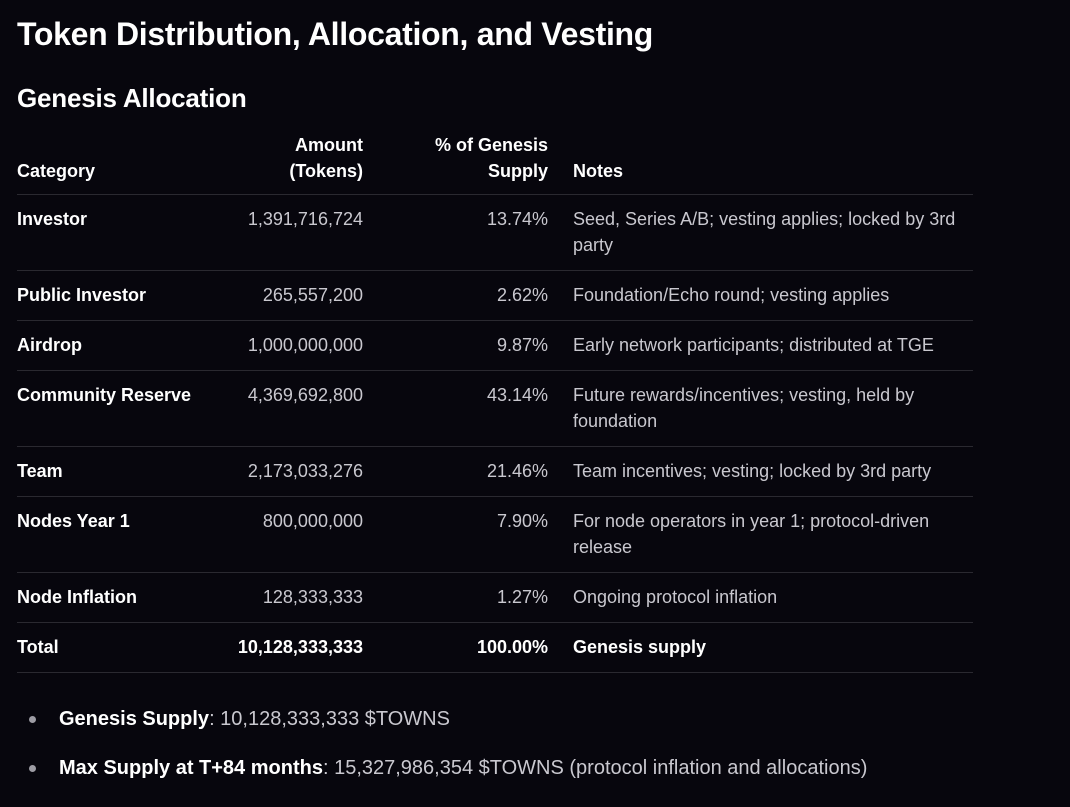  Describe the element at coordinates (110, 471) in the screenshot. I see `cell-category: Team` at that location.